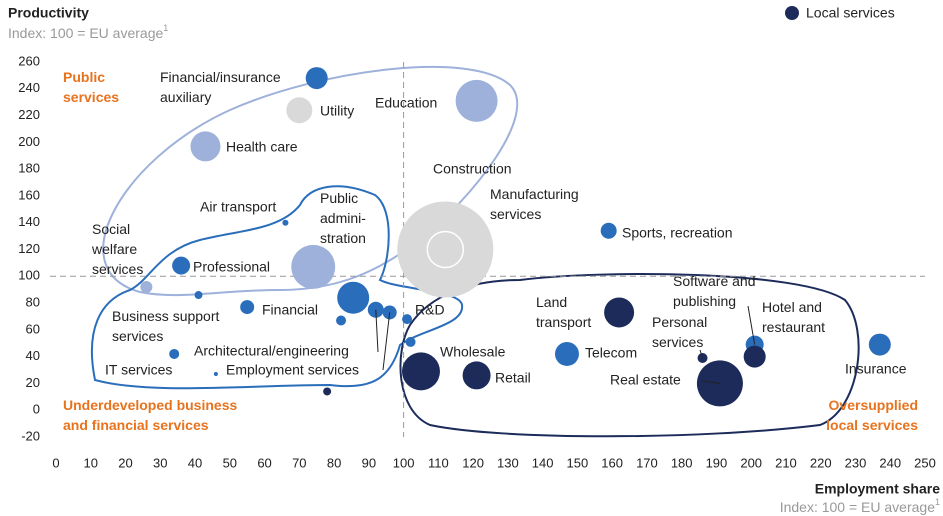  I want to click on x-tick-label: 170, so click(647, 462).